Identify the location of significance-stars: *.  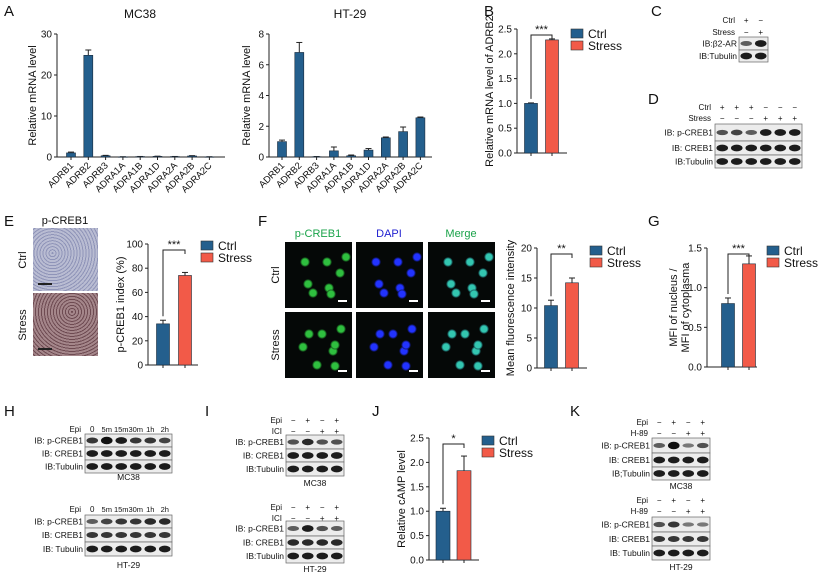
(453, 439).